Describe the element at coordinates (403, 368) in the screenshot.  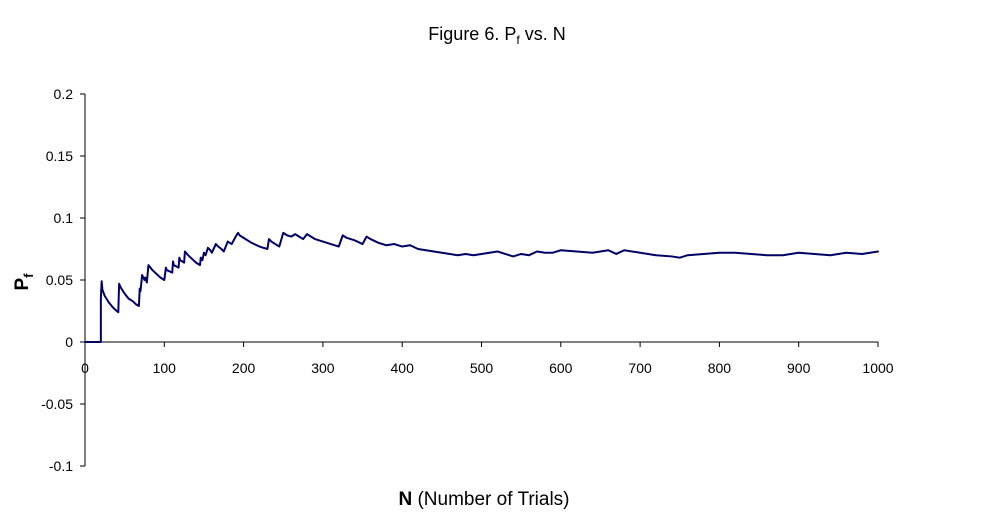
I see `x-tick-label: 400` at that location.